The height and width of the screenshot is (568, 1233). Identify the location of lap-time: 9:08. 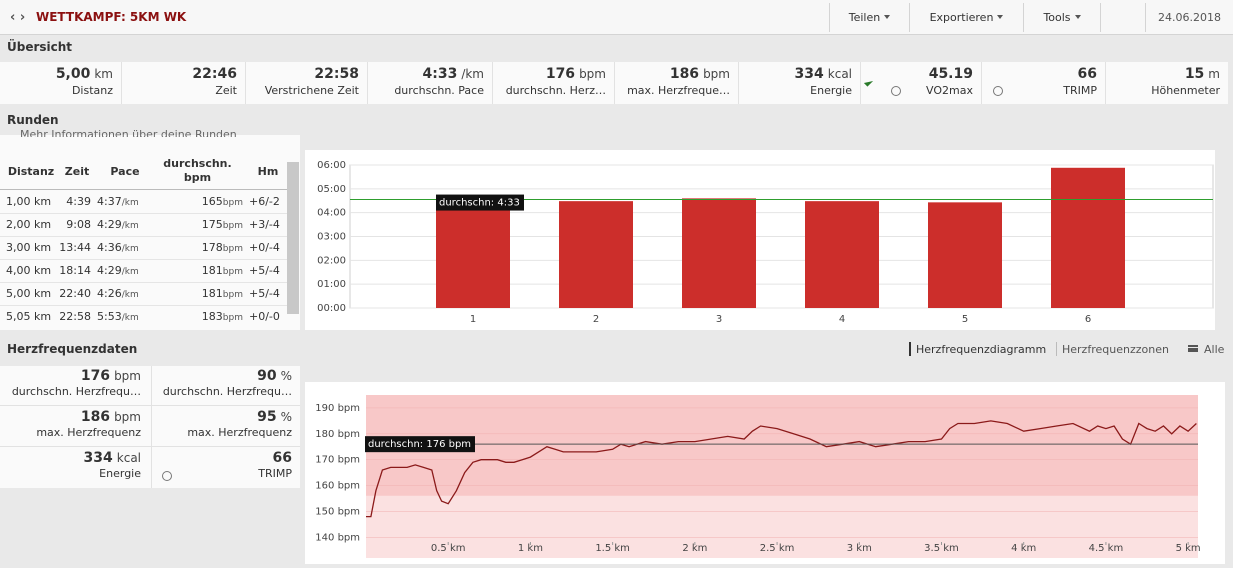
(78, 224).